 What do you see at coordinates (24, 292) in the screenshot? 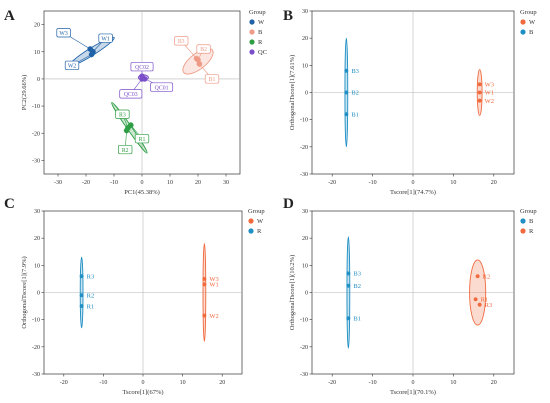
I see `y-axis-label: OrthogonalTscore[1](7.9%)` at bounding box center [24, 292].